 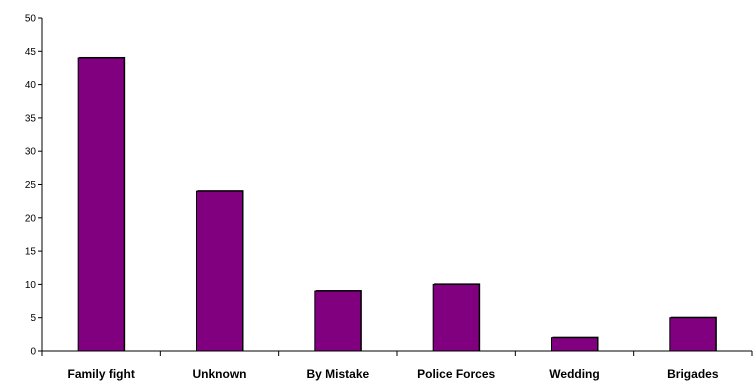 I want to click on x-category-label: Wedding, so click(x=574, y=374).